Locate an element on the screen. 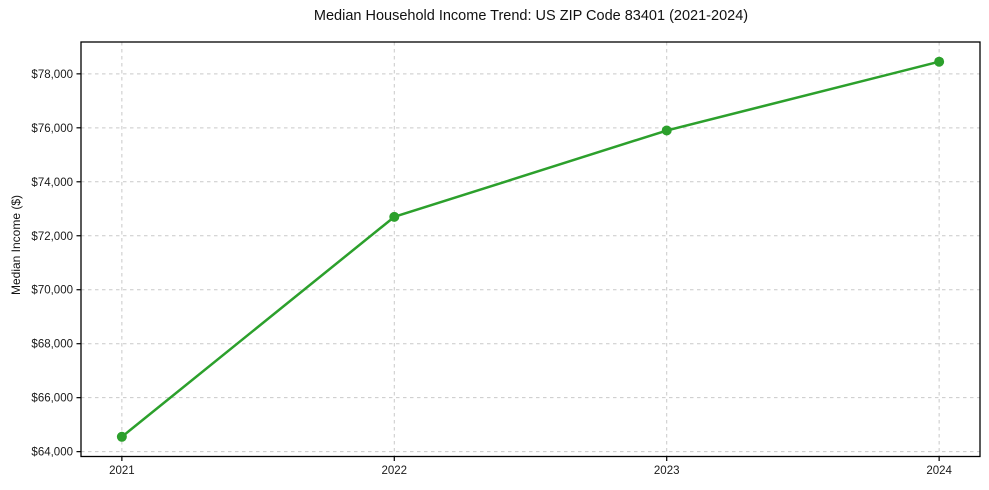  data-point-2022 is located at coordinates (394, 216).